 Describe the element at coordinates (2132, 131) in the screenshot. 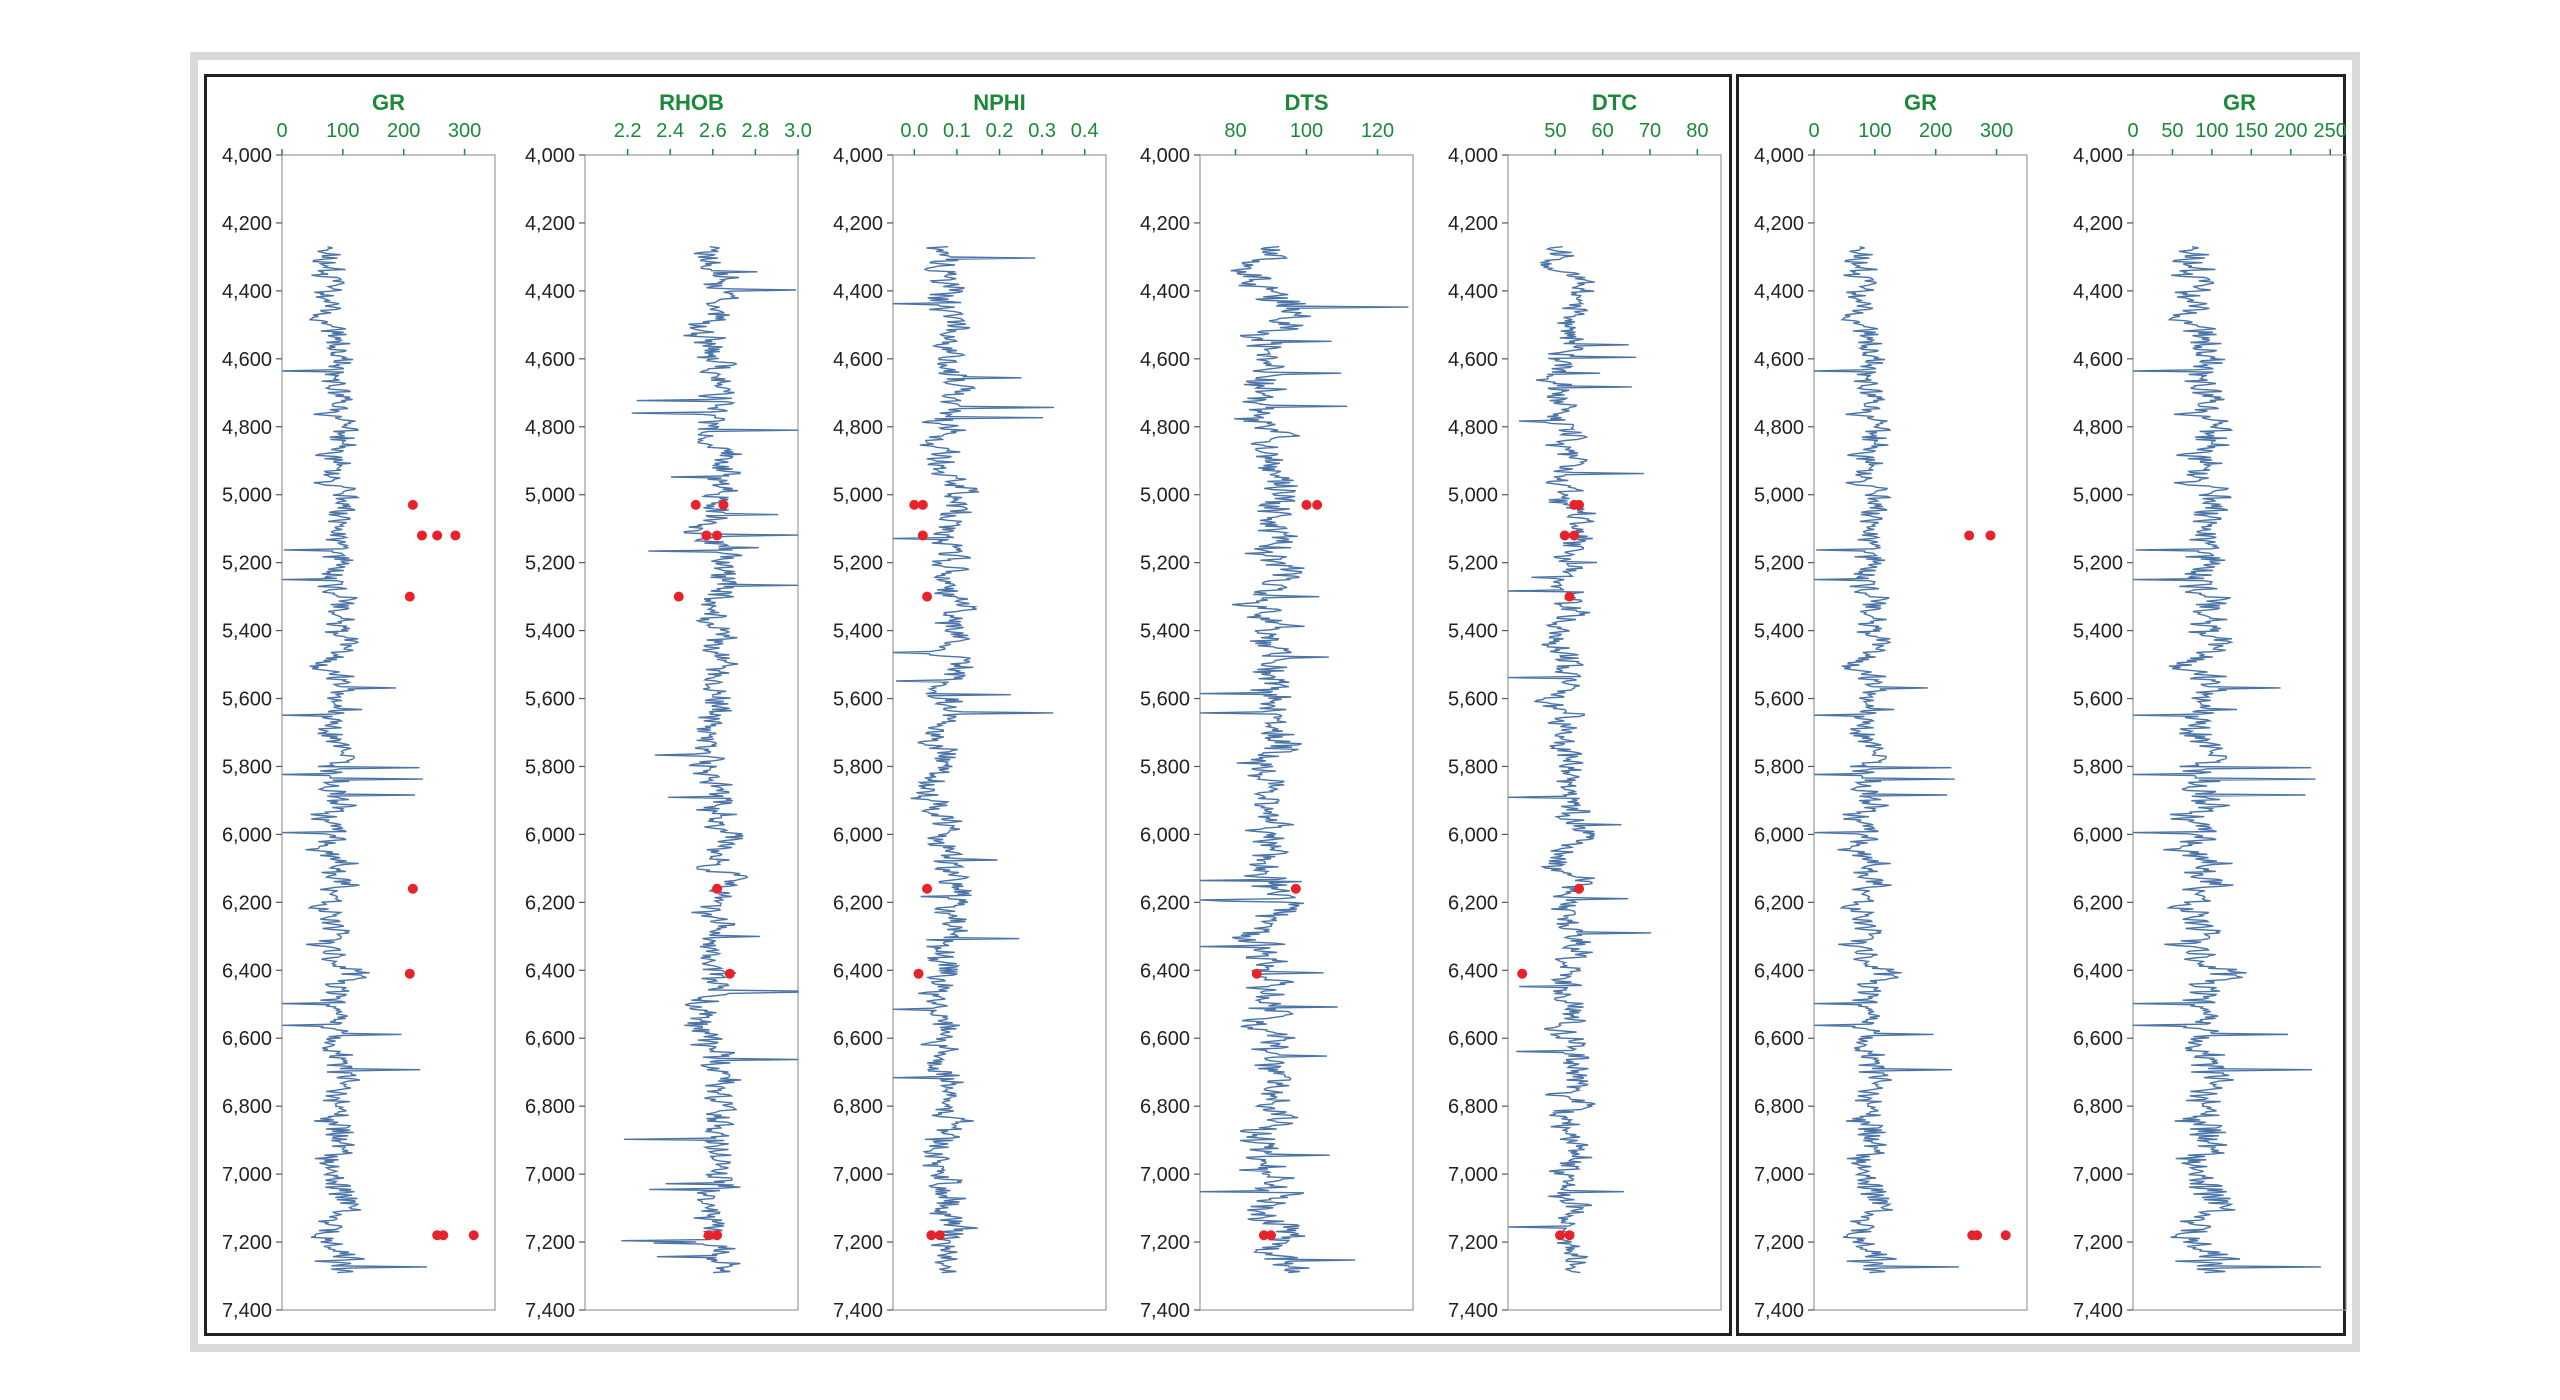

I see `x-tick-label: 0` at that location.